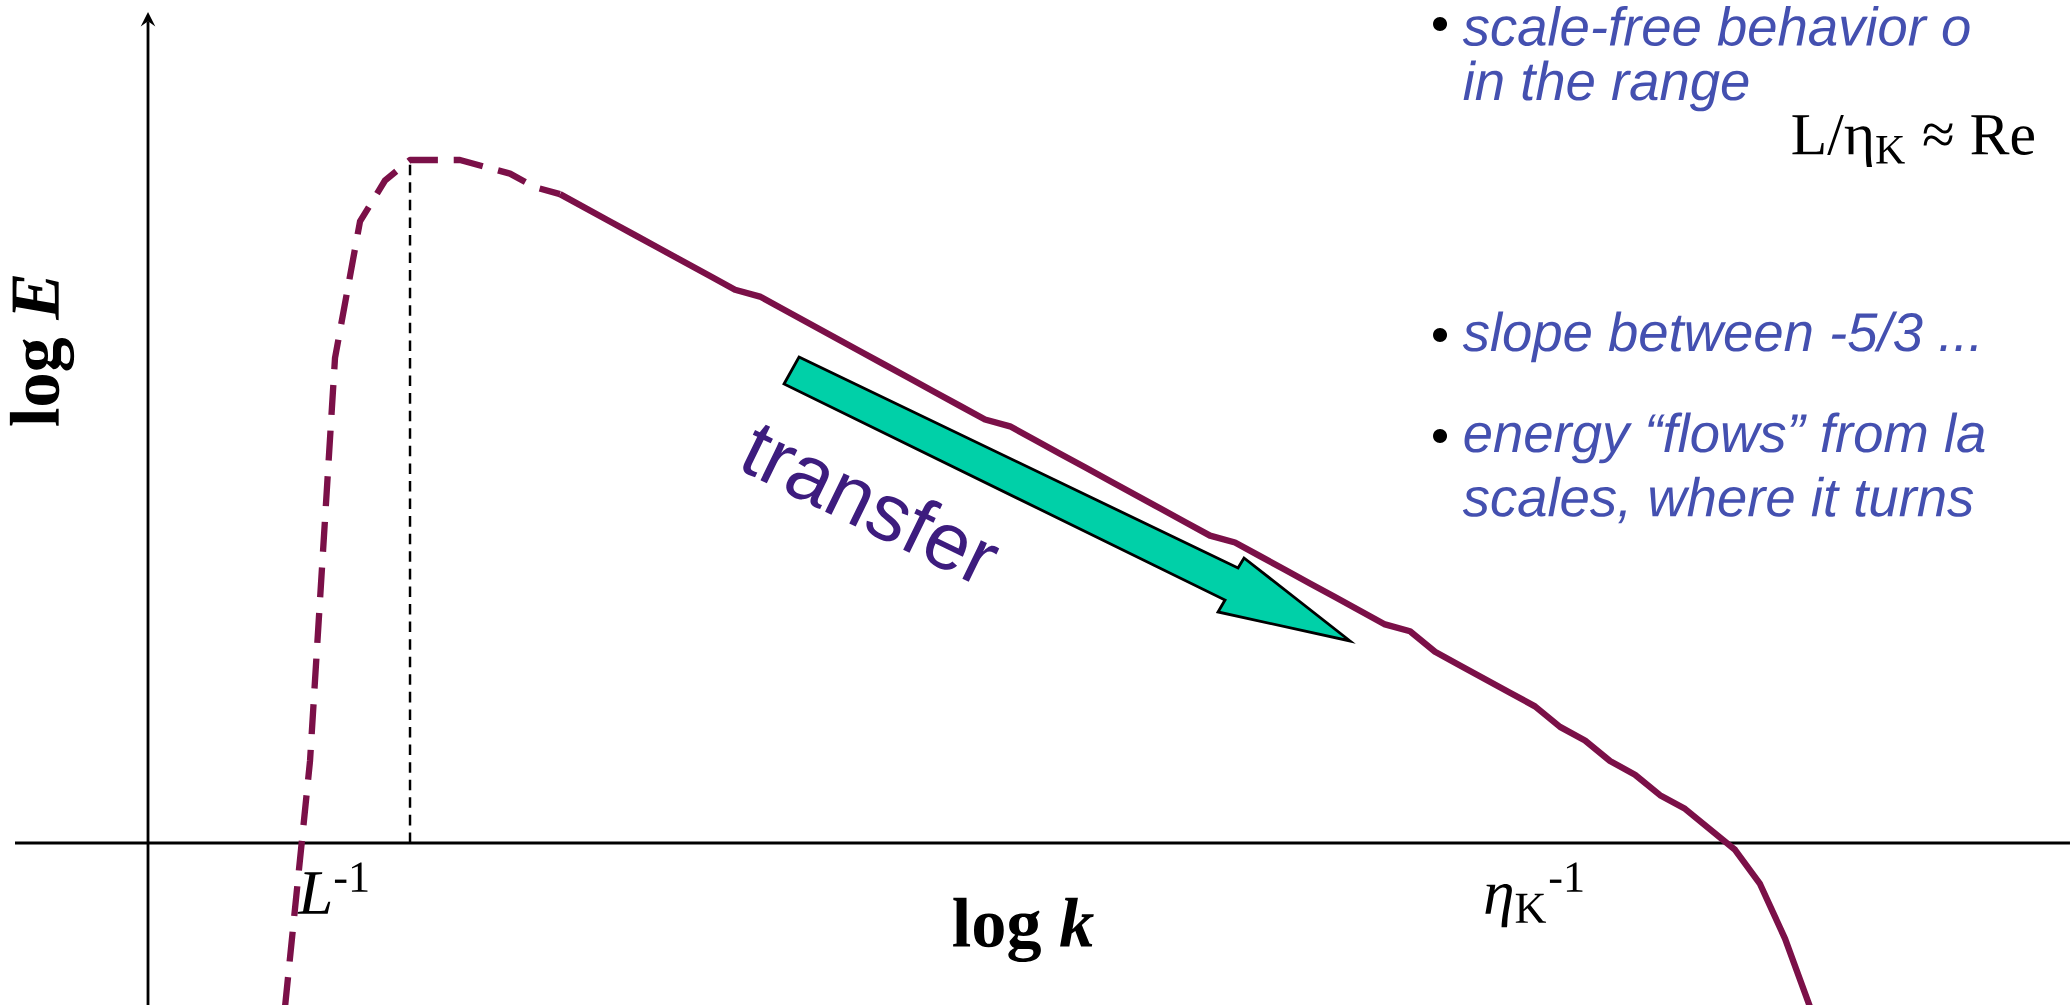 The image size is (2070, 1005). I want to click on annotation: L/η$_{K}$ ≈ Re, so click(1913, 141).